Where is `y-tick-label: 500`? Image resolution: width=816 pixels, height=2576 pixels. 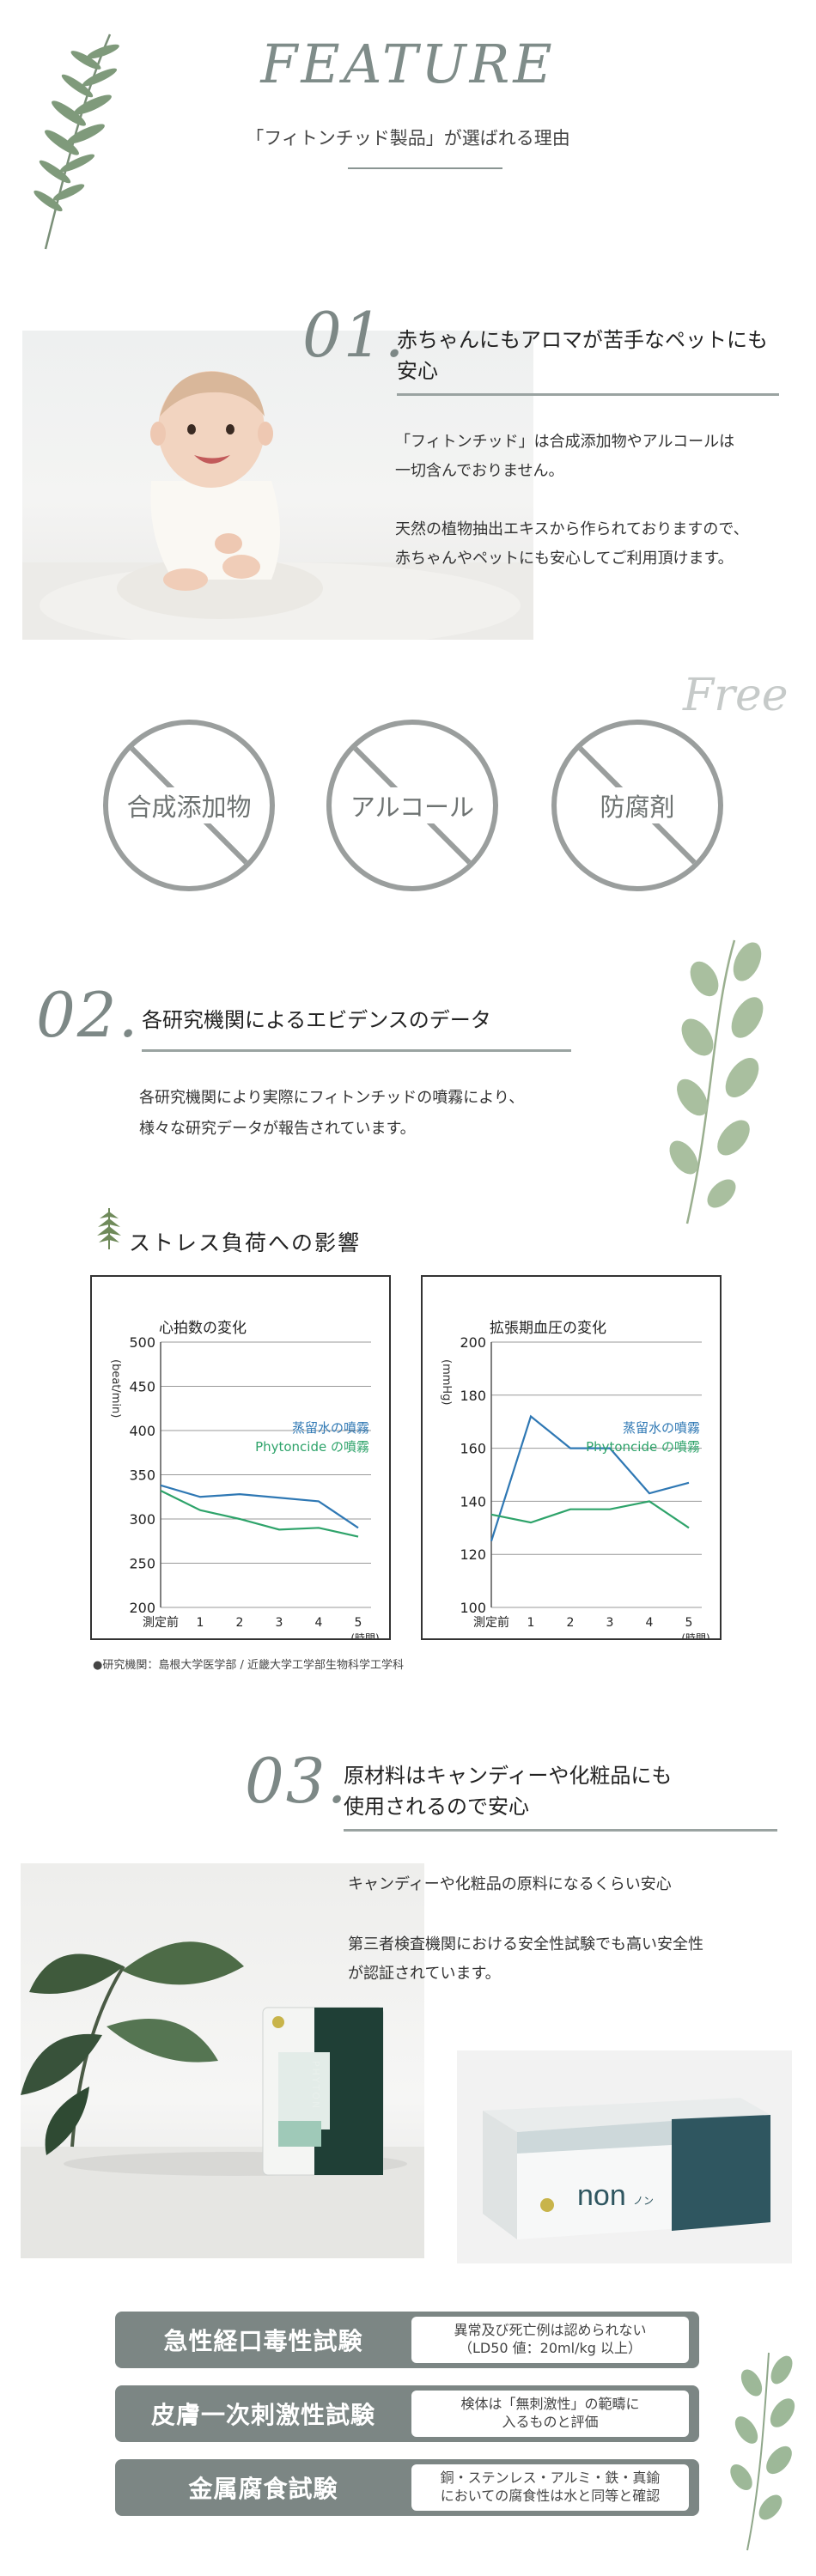 y-tick-label: 500 is located at coordinates (142, 1342).